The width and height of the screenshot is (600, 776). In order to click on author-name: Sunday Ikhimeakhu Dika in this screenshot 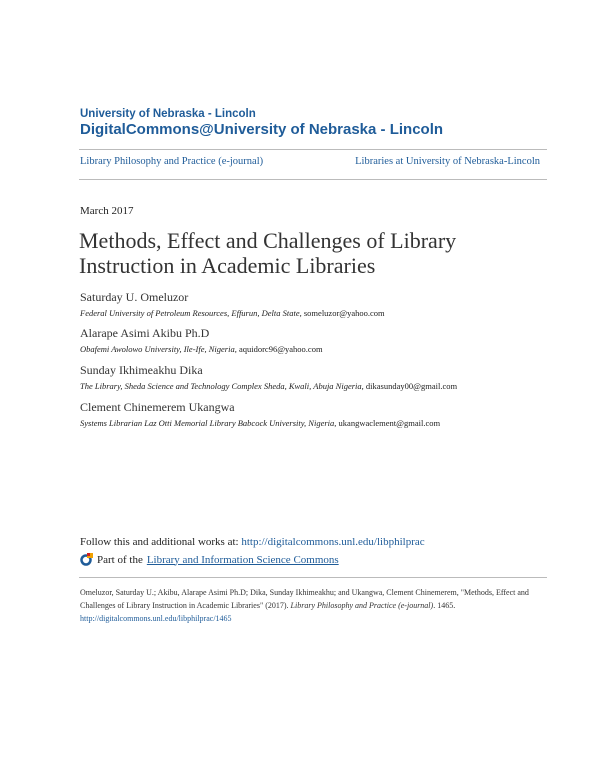, I will do `click(141, 370)`.